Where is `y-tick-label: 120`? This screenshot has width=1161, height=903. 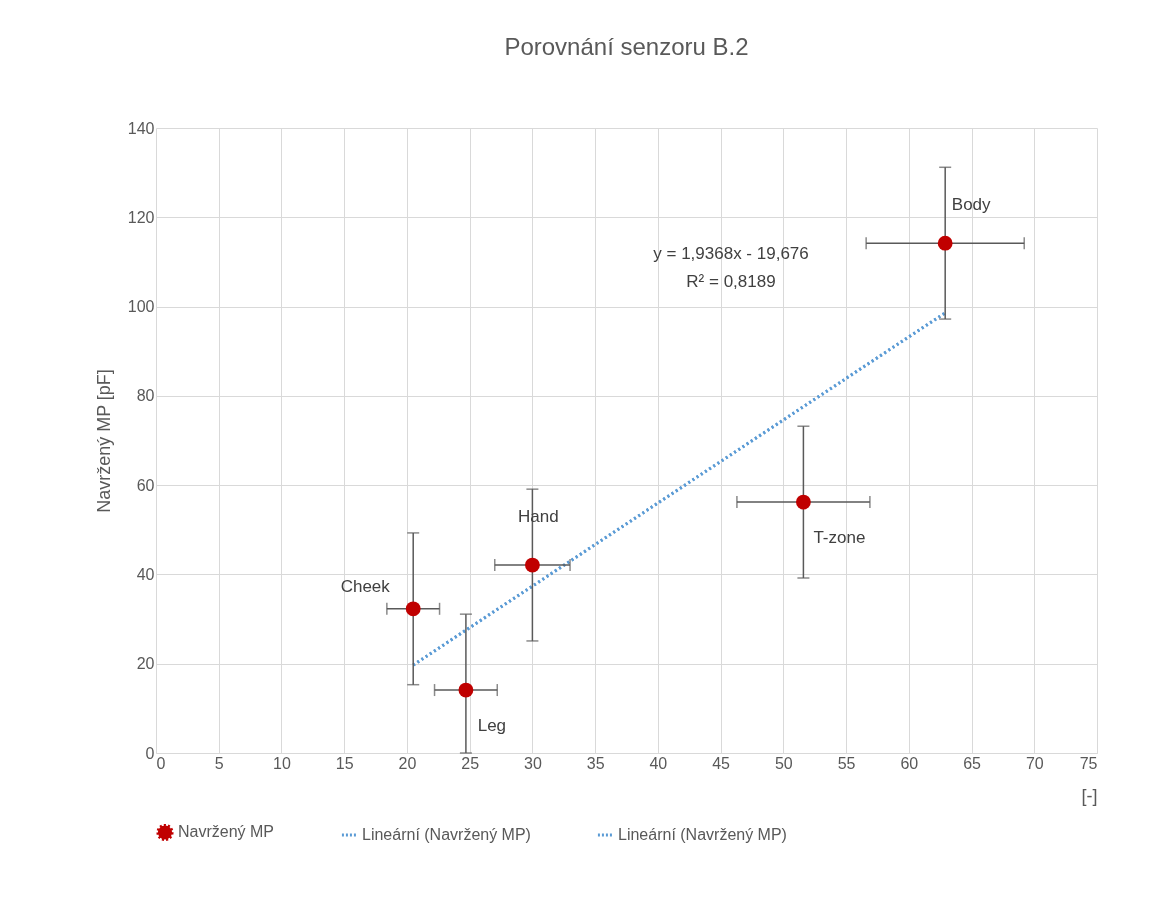 y-tick-label: 120 is located at coordinates (141, 217).